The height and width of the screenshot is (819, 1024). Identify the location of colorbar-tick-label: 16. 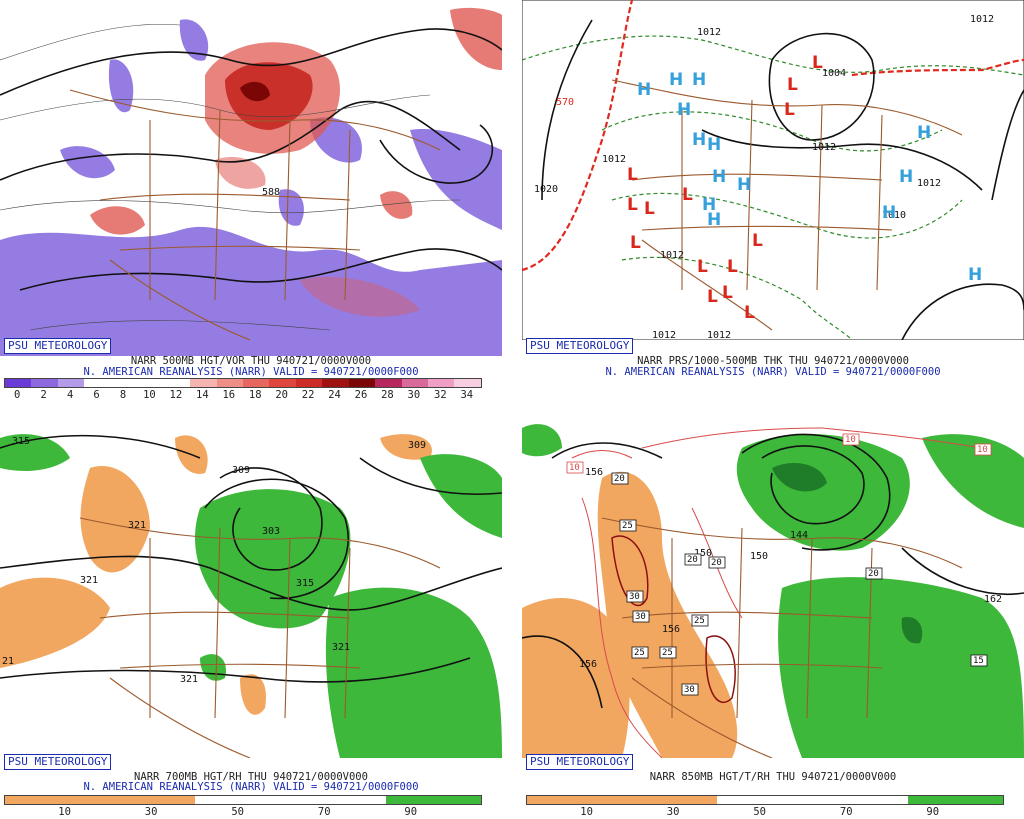
(229, 395).